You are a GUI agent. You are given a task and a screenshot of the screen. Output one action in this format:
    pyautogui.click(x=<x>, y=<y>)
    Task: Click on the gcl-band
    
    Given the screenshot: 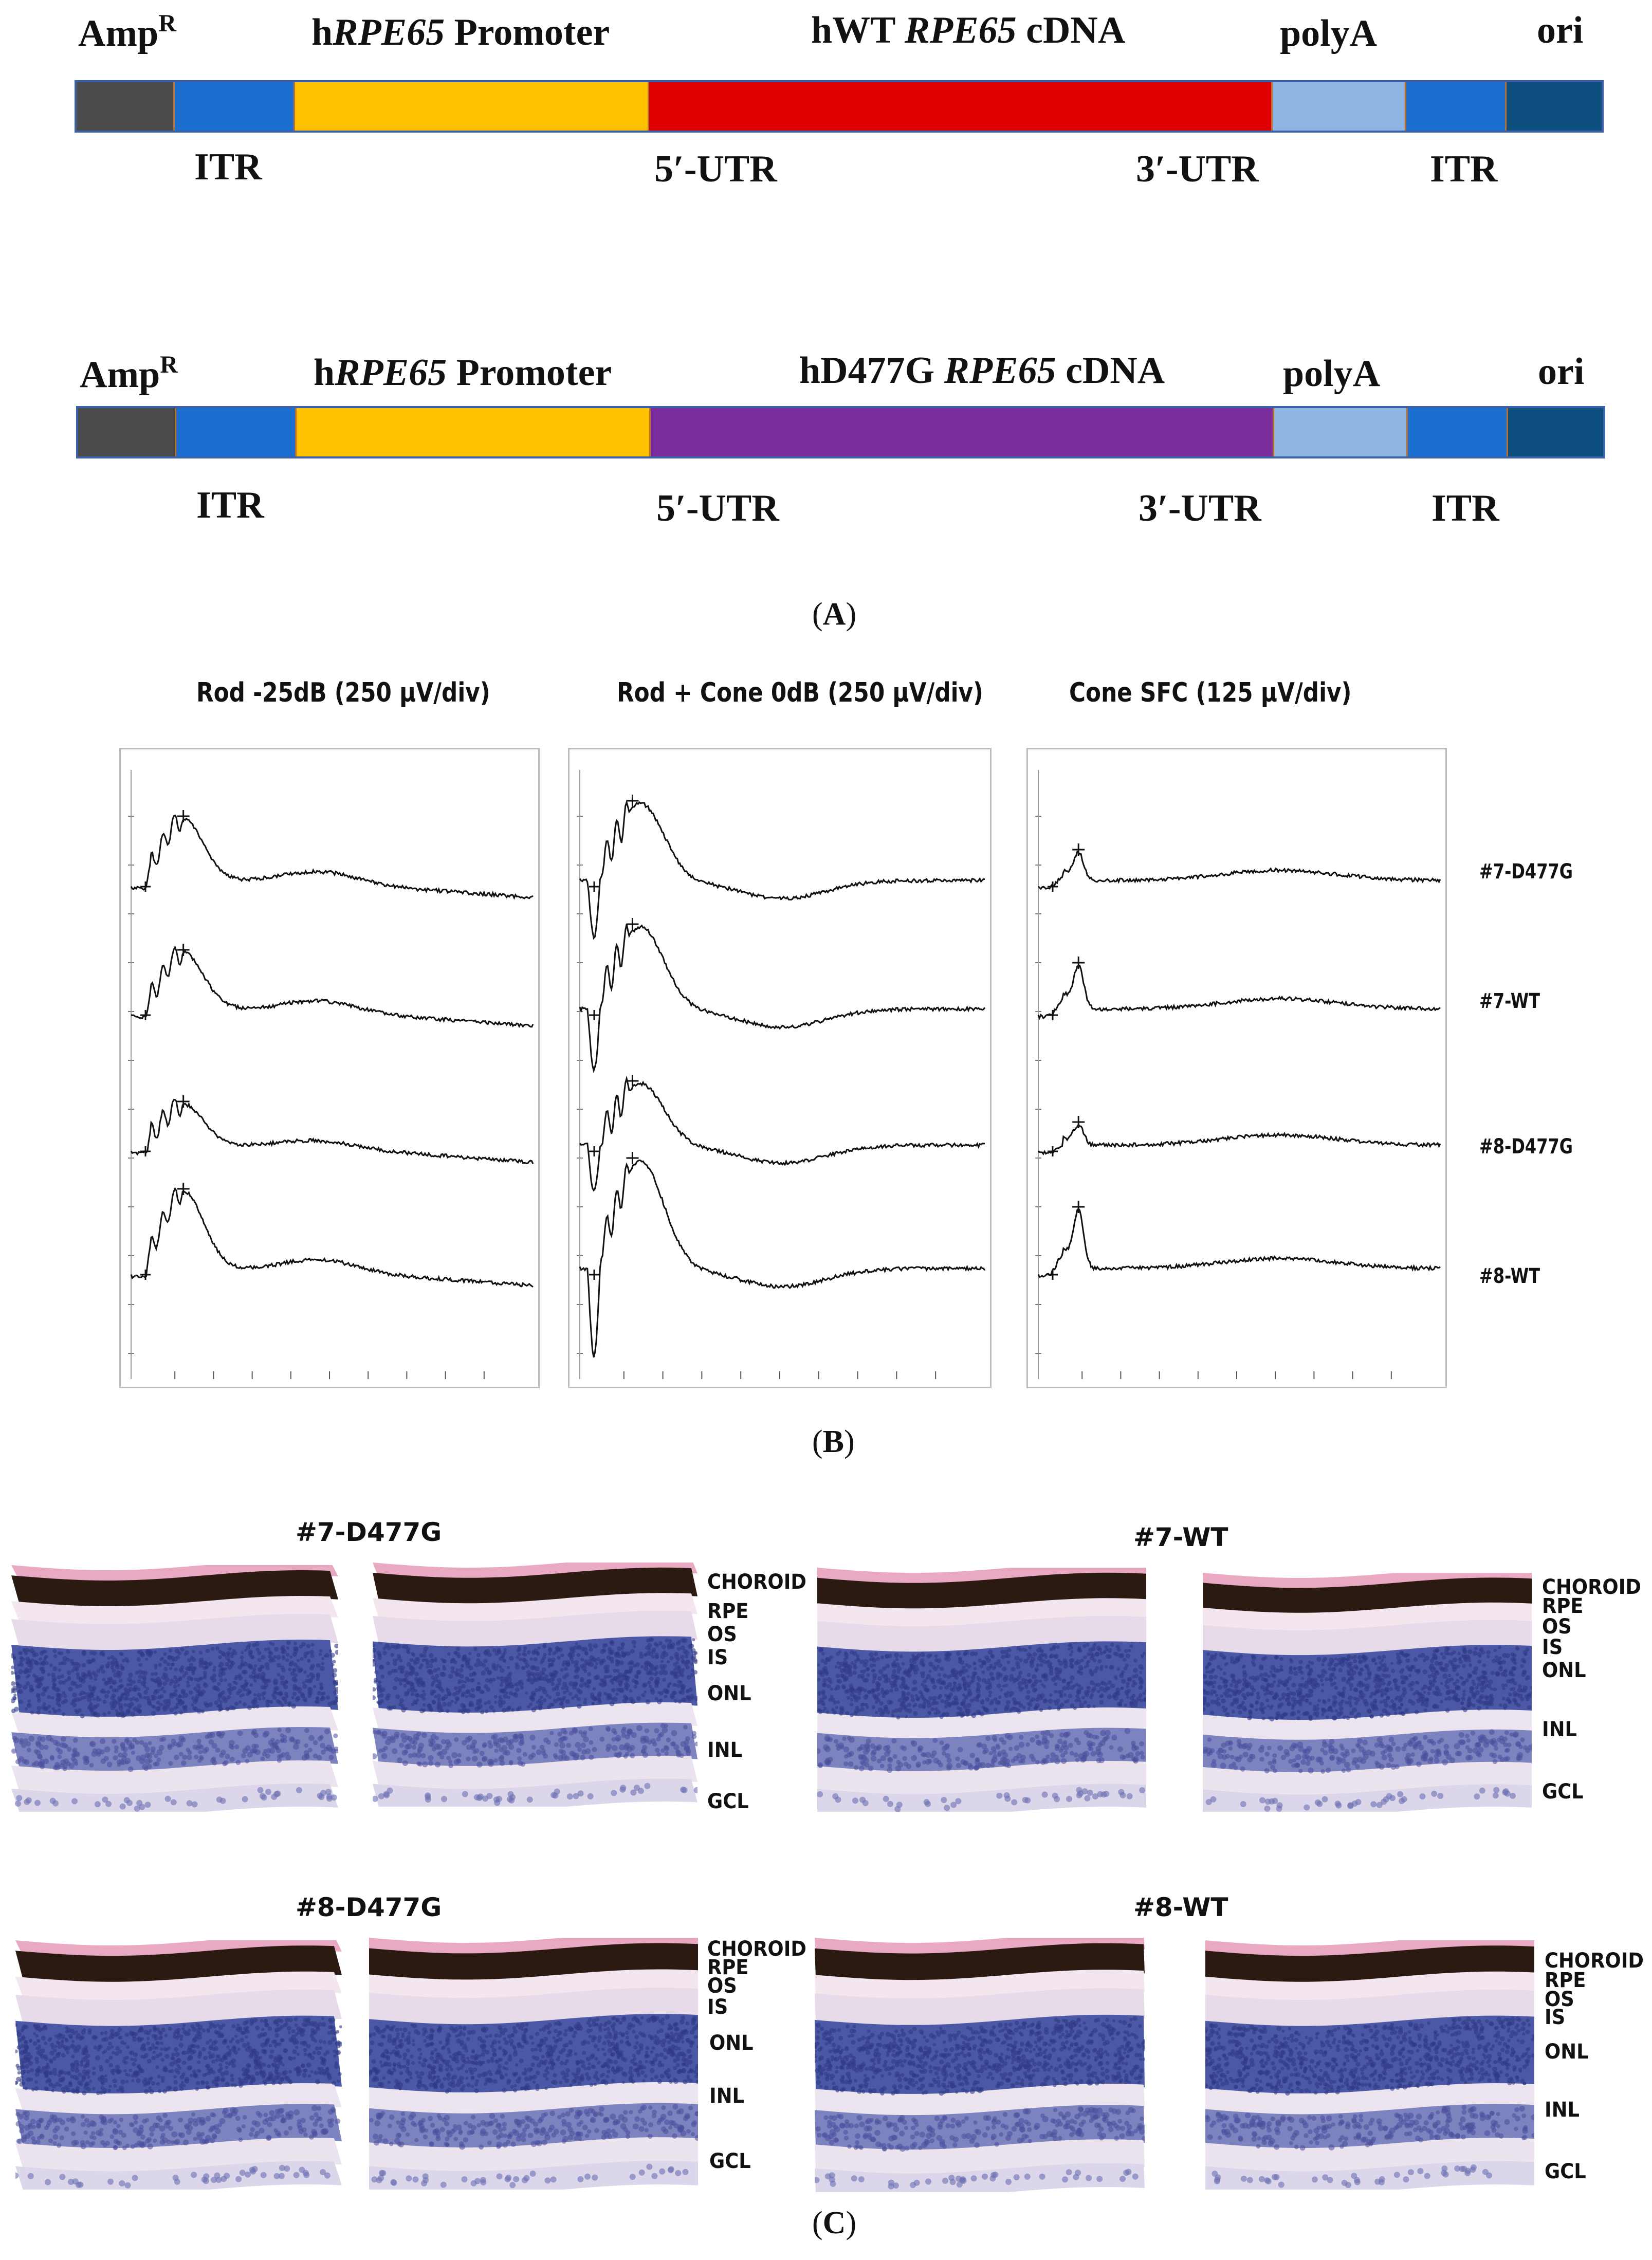 What is the action you would take?
    pyautogui.click(x=174, y=1798)
    